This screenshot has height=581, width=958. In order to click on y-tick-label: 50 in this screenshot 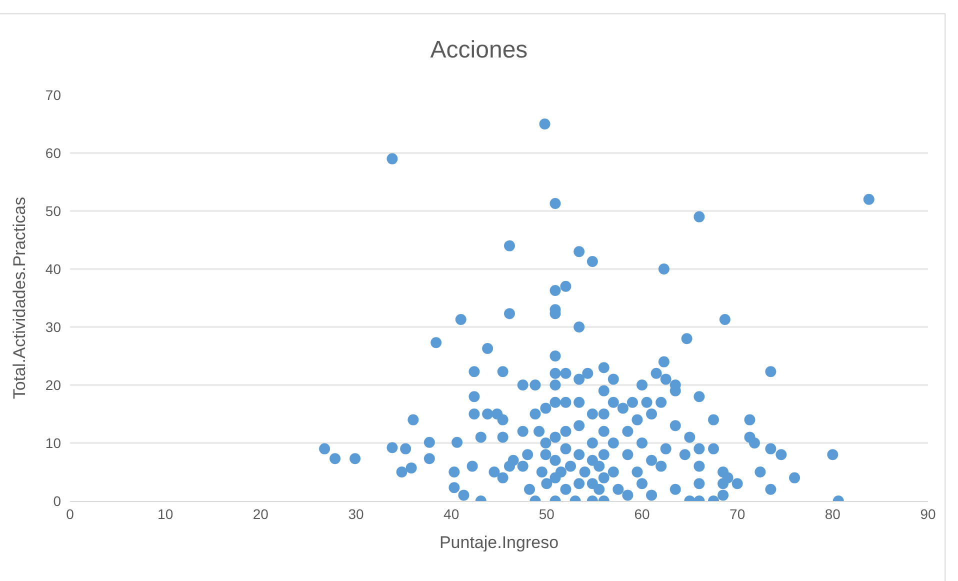, I will do `click(53, 210)`.